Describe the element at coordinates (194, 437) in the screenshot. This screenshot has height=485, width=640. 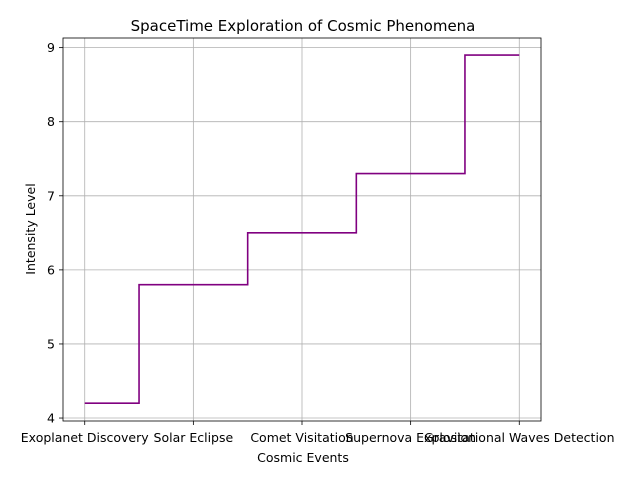
I see `x-tick-label: Solar Eclipse` at that location.